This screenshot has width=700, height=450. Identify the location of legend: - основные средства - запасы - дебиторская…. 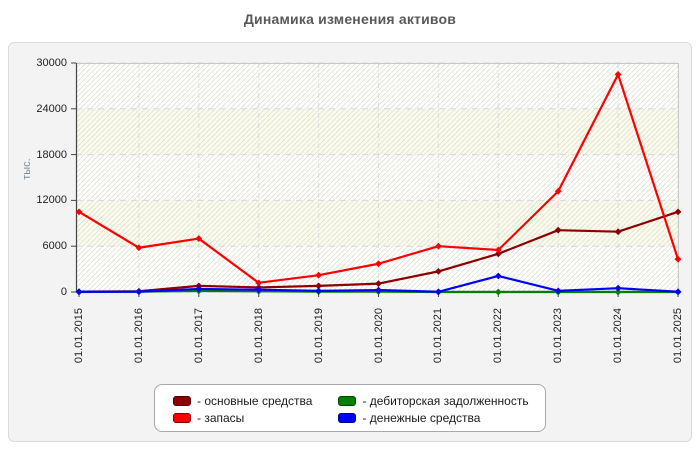
(350, 408).